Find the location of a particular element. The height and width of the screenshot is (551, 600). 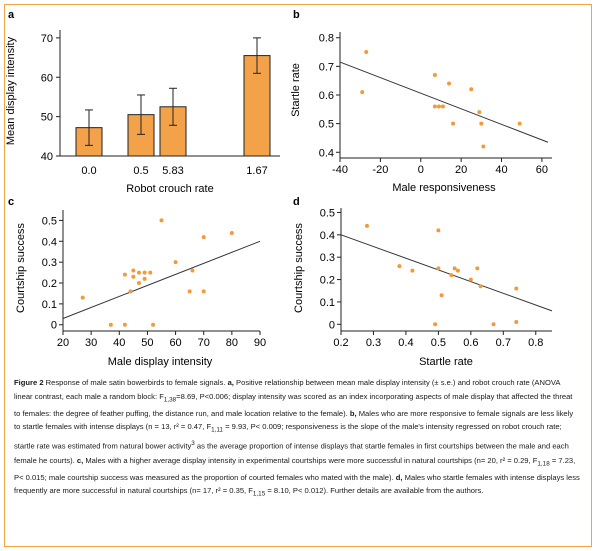

panel-b-ytick-label: 0.7 is located at coordinates (326, 67).